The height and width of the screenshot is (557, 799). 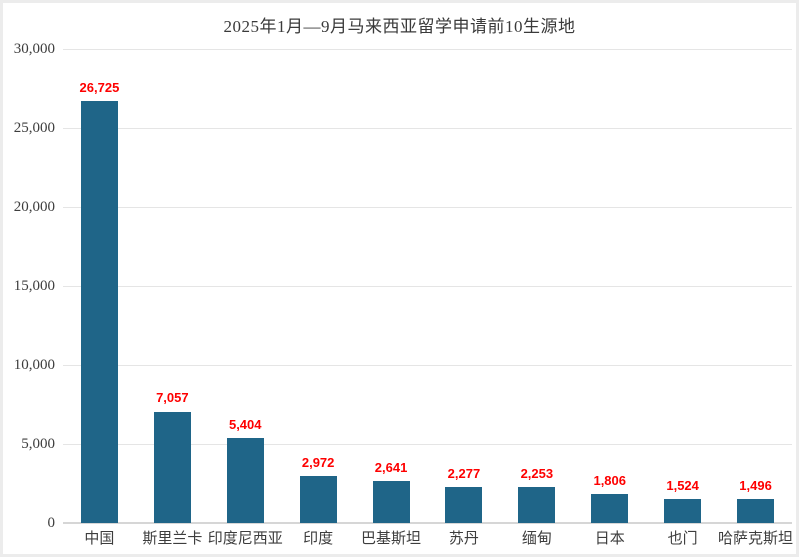 I want to click on bar-value-label: 1,496, so click(x=755, y=486).